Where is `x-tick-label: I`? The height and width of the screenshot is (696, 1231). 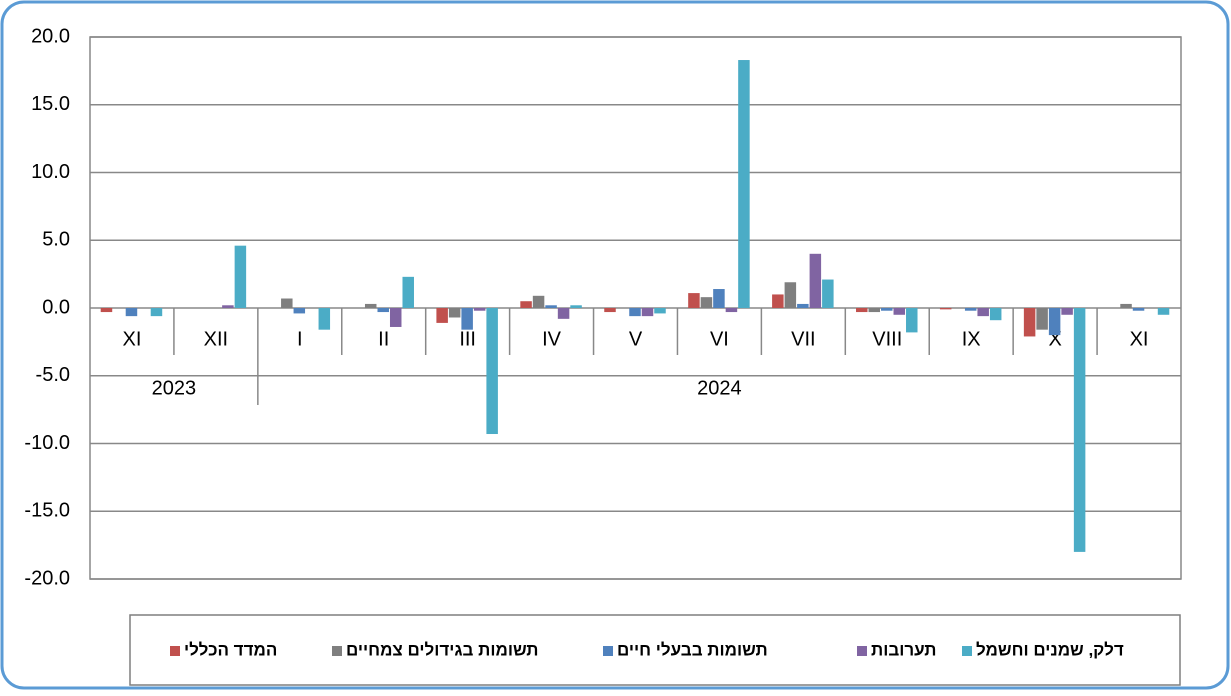 x-tick-label: I is located at coordinates (300, 339).